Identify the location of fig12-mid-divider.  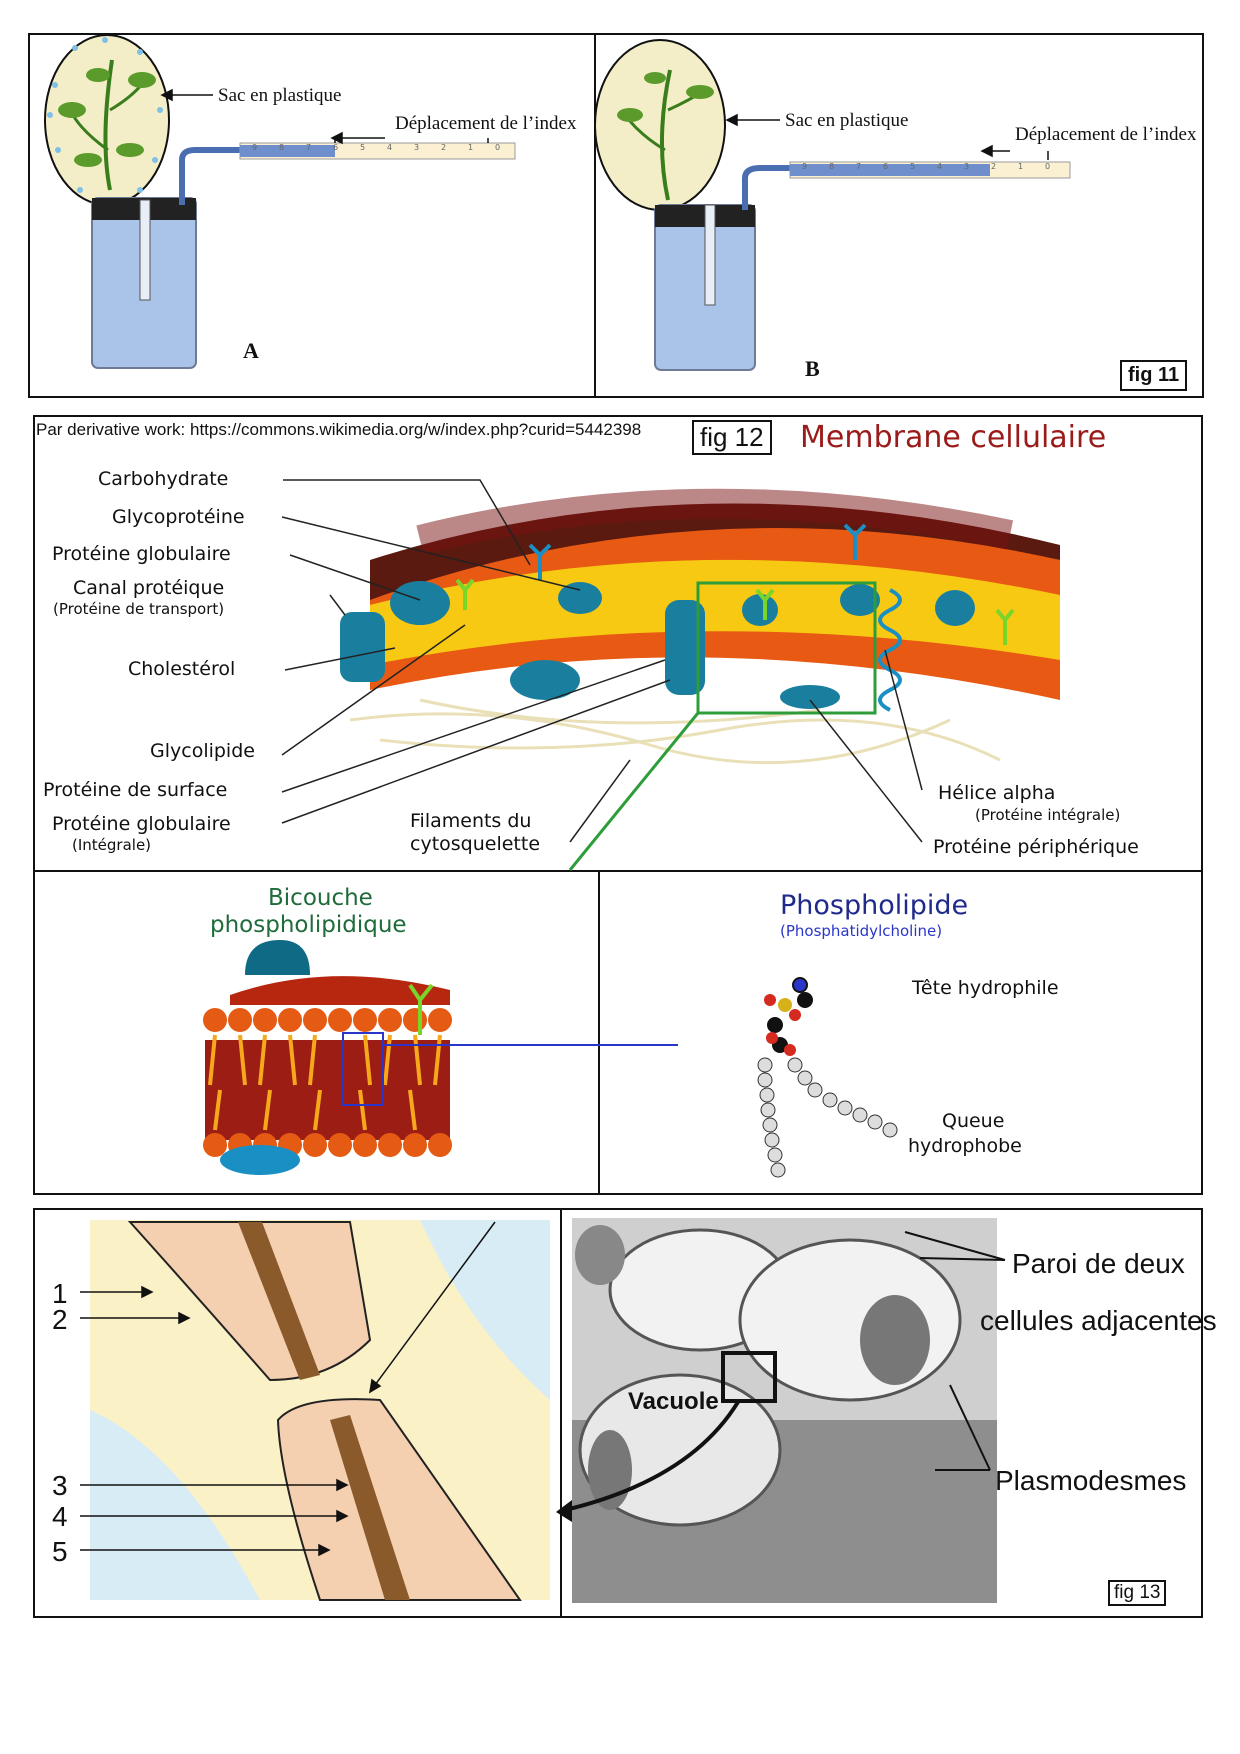
(618, 871).